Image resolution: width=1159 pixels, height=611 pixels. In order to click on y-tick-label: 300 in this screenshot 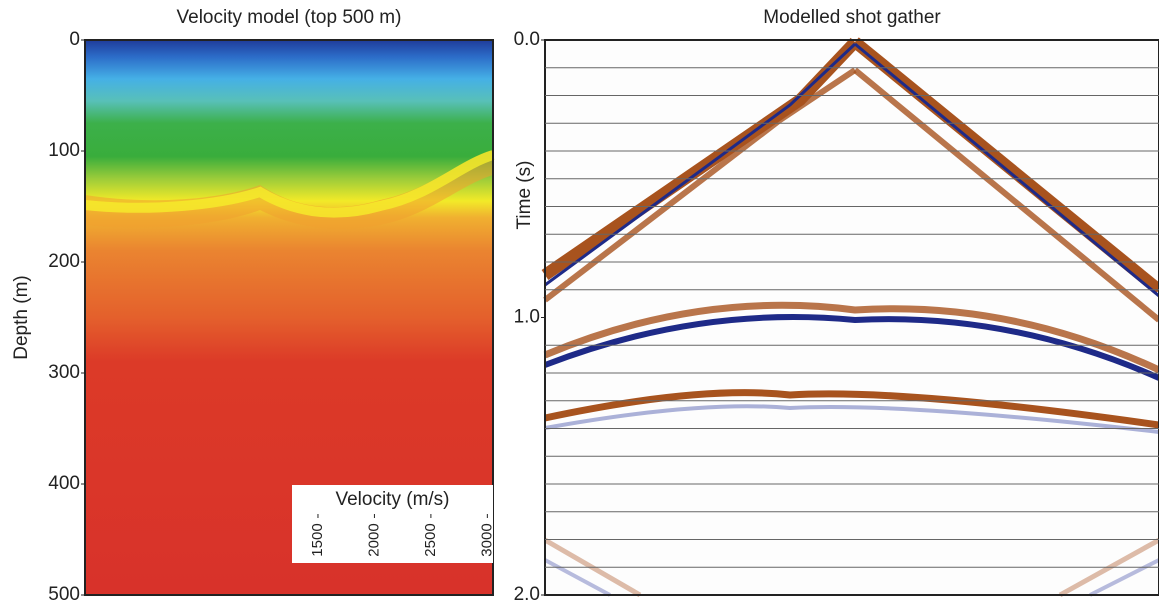, I will do `click(64, 372)`.